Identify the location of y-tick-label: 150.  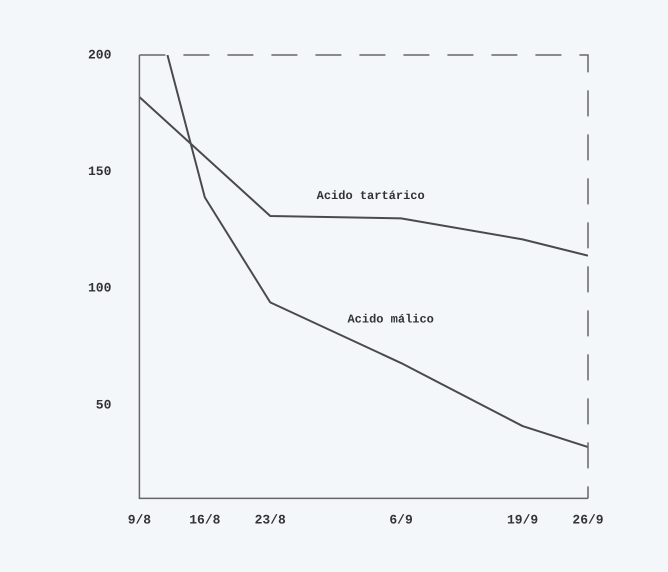
(100, 171).